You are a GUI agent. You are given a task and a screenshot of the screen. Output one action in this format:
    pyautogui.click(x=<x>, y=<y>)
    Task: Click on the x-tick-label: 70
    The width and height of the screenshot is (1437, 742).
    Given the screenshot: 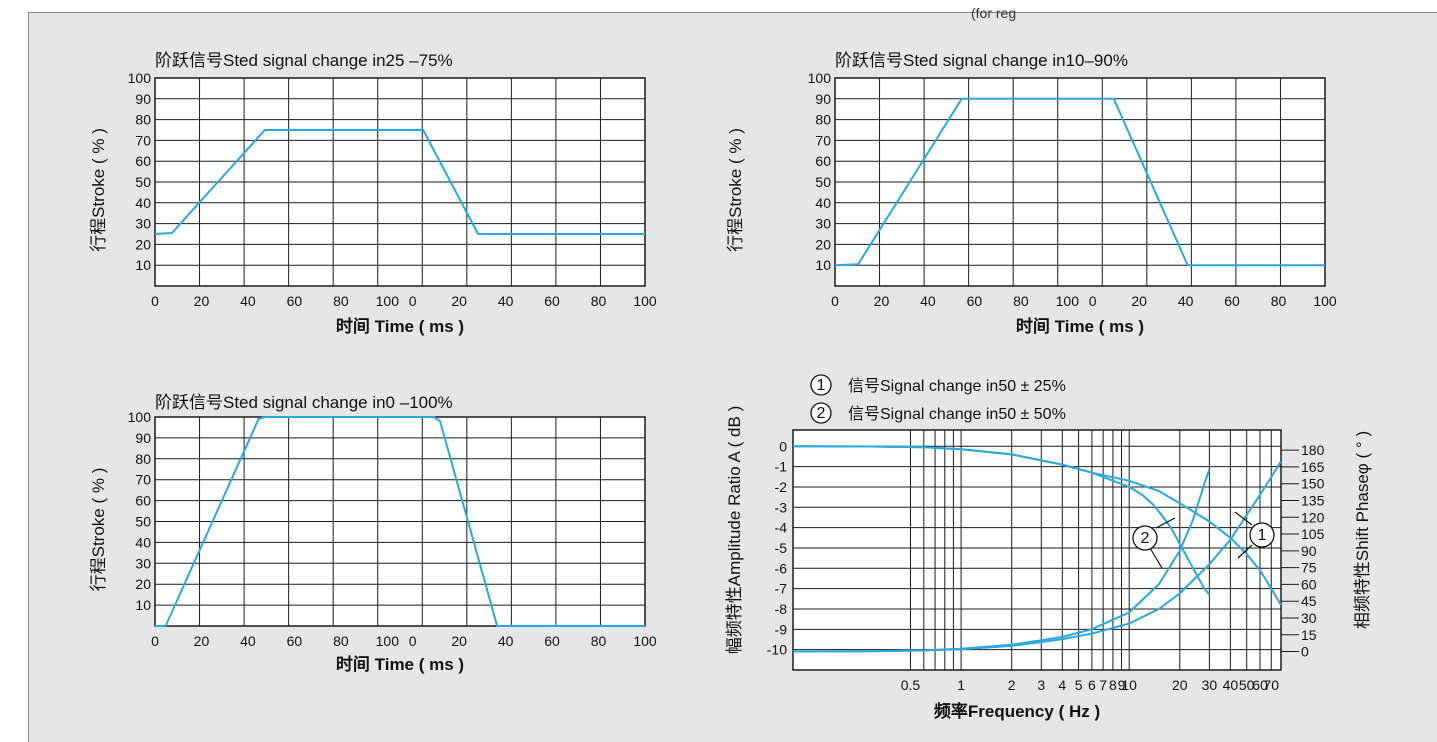 What is the action you would take?
    pyautogui.click(x=1271, y=685)
    